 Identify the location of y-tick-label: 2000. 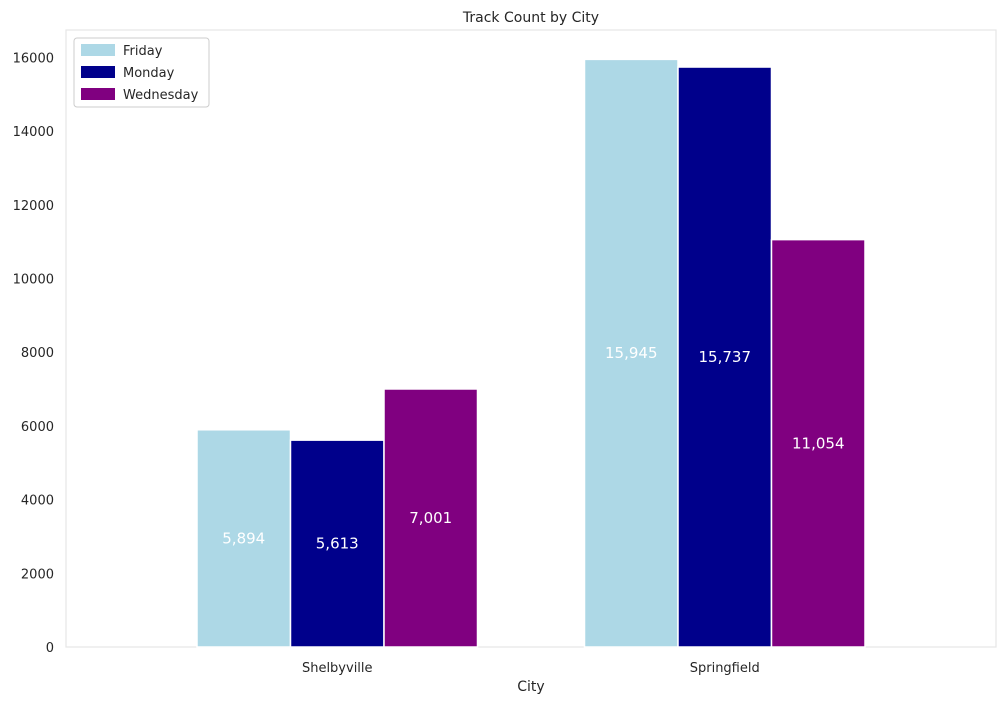
(37, 574).